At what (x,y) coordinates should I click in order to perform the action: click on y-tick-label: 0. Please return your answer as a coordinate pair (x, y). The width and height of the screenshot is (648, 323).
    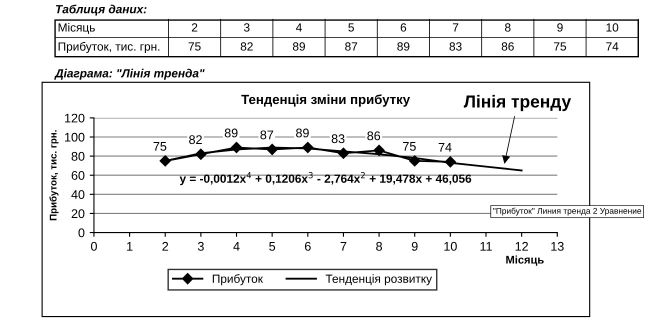
    Looking at the image, I should click on (81, 233).